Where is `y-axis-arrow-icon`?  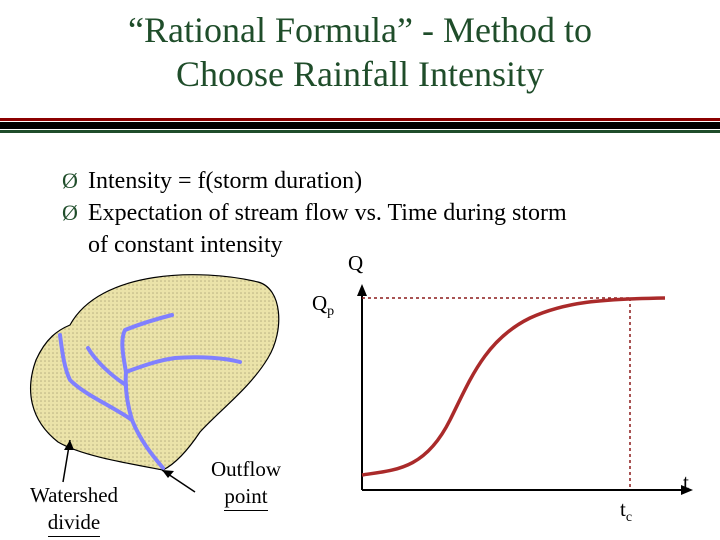 y-axis-arrow-icon is located at coordinates (362, 290).